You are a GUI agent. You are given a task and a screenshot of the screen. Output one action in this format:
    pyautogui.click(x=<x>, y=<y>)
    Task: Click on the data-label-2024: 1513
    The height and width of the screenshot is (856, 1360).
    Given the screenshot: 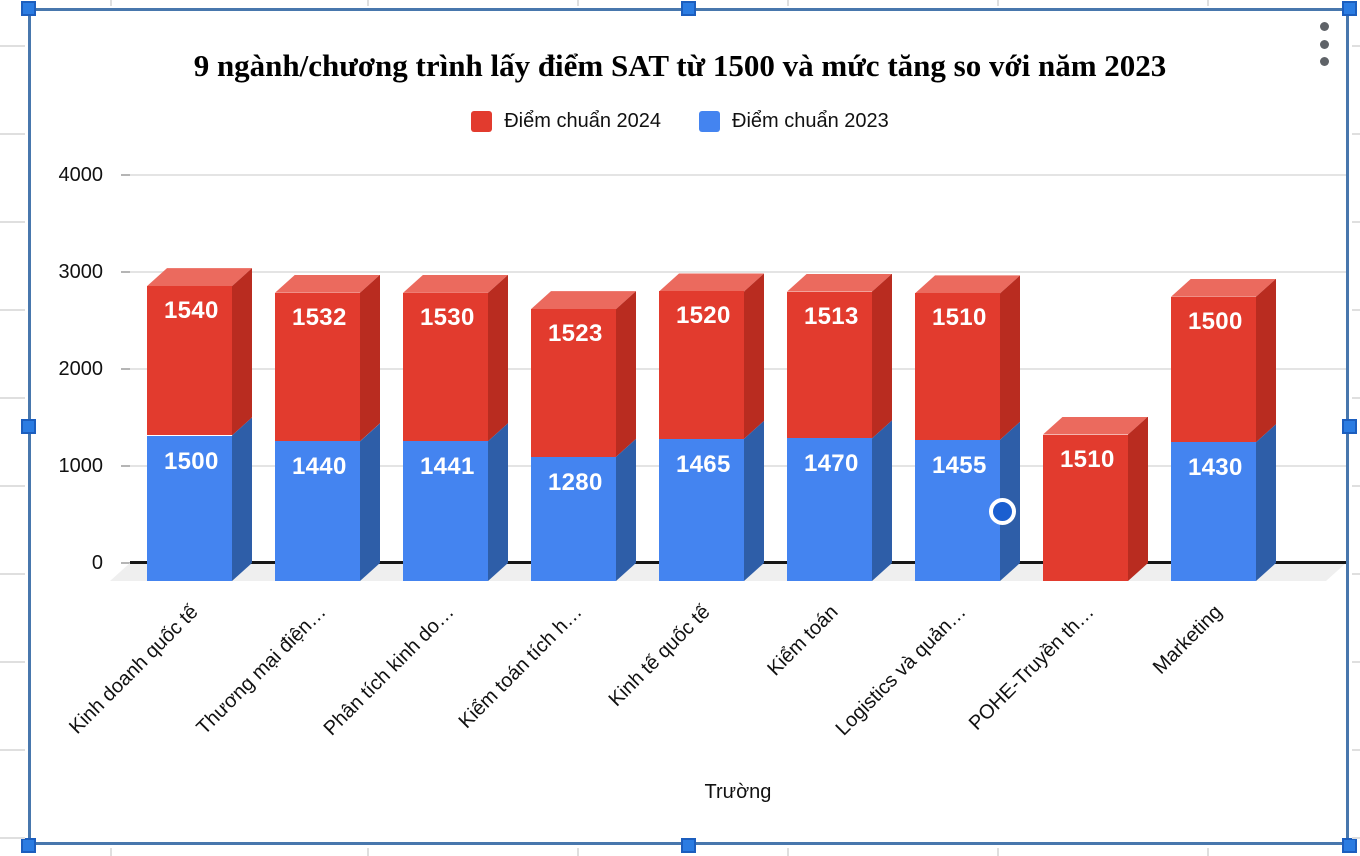 What is the action you would take?
    pyautogui.click(x=831, y=316)
    